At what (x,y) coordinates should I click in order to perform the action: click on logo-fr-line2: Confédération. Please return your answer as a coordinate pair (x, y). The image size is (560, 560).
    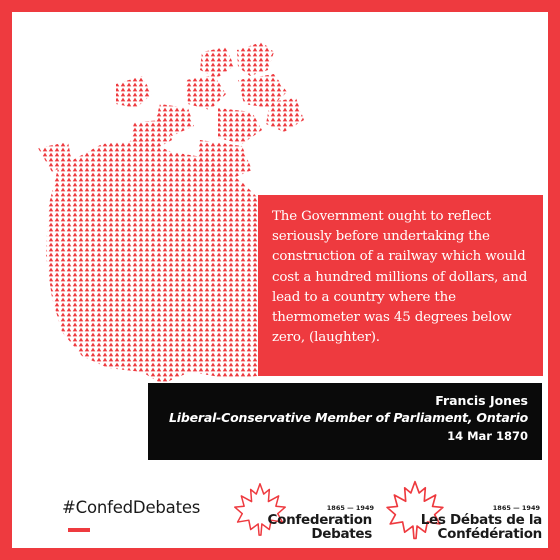
    Looking at the image, I should click on (490, 534).